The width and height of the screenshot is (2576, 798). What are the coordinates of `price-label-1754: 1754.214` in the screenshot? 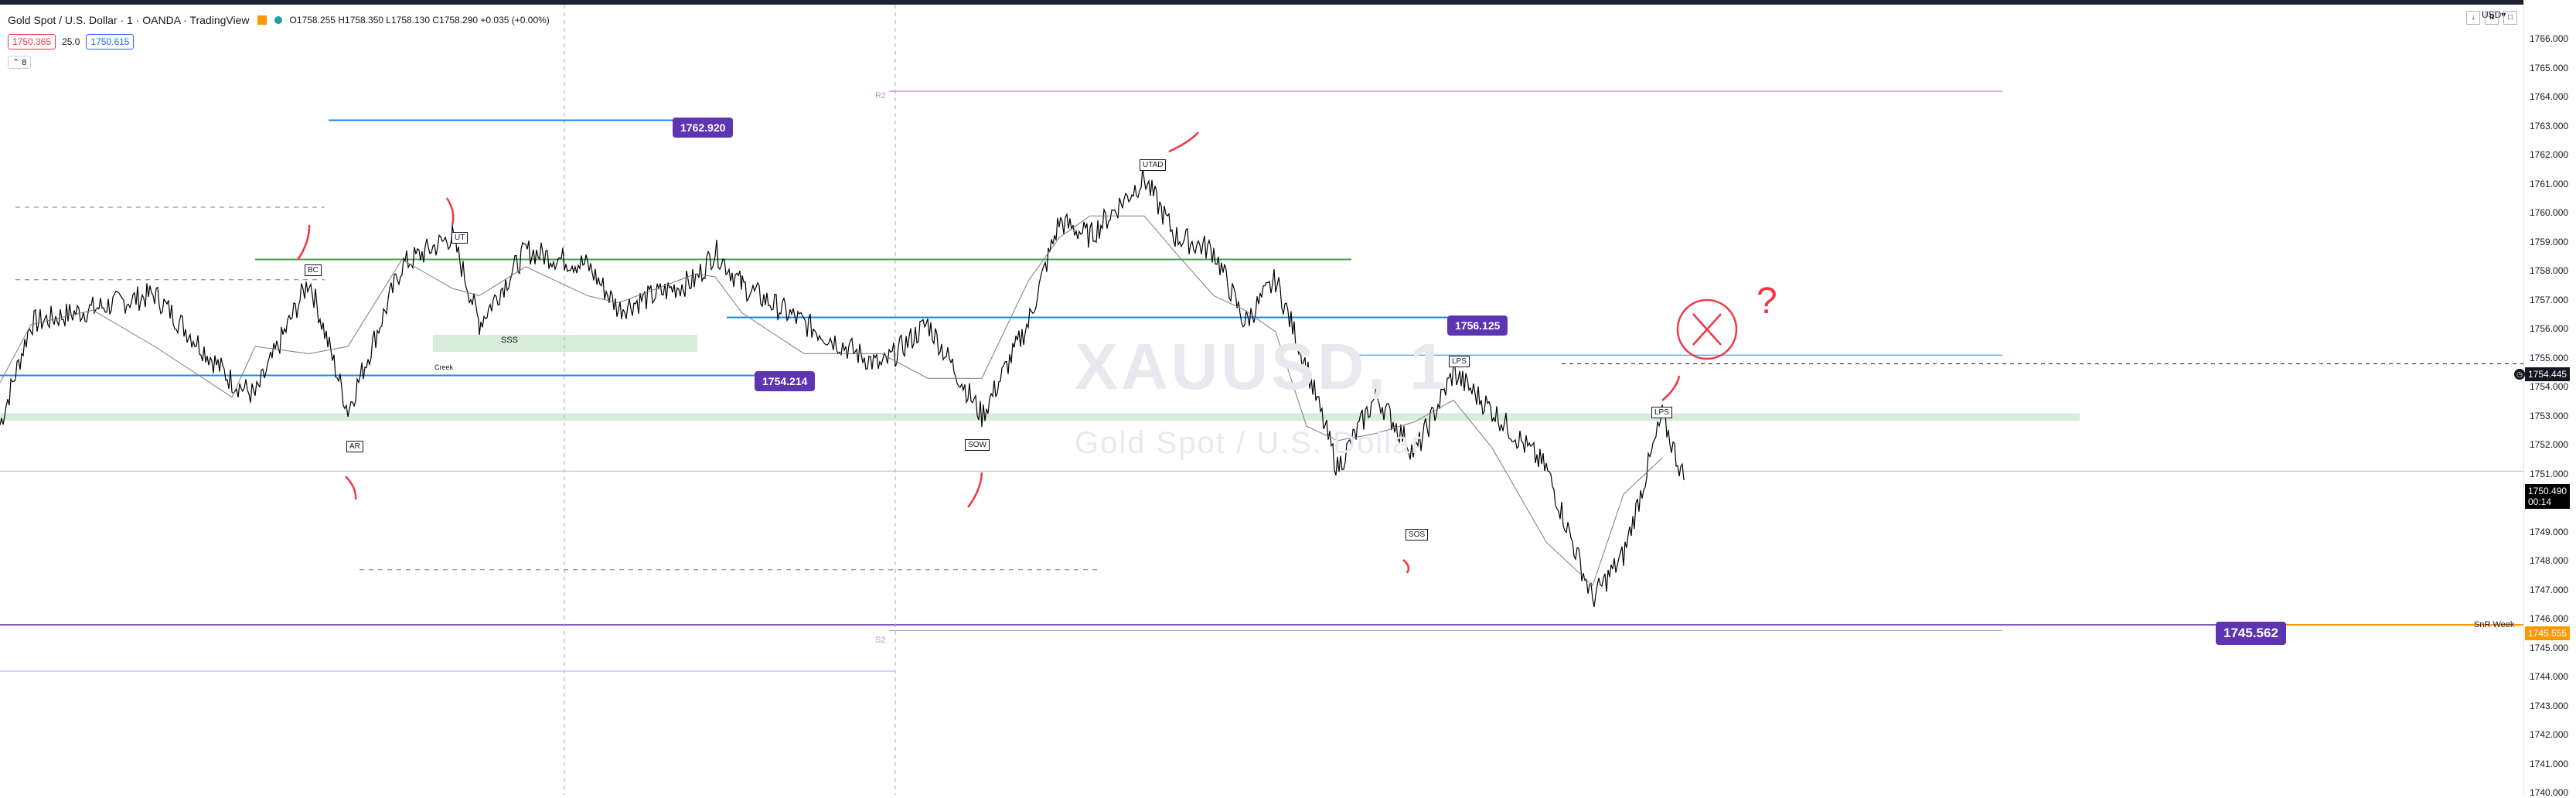 It's located at (785, 381).